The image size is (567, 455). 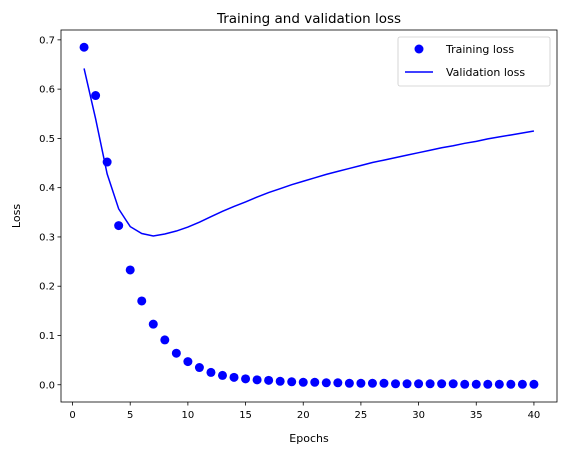 I want to click on x-tick-label: 15, so click(x=245, y=415).